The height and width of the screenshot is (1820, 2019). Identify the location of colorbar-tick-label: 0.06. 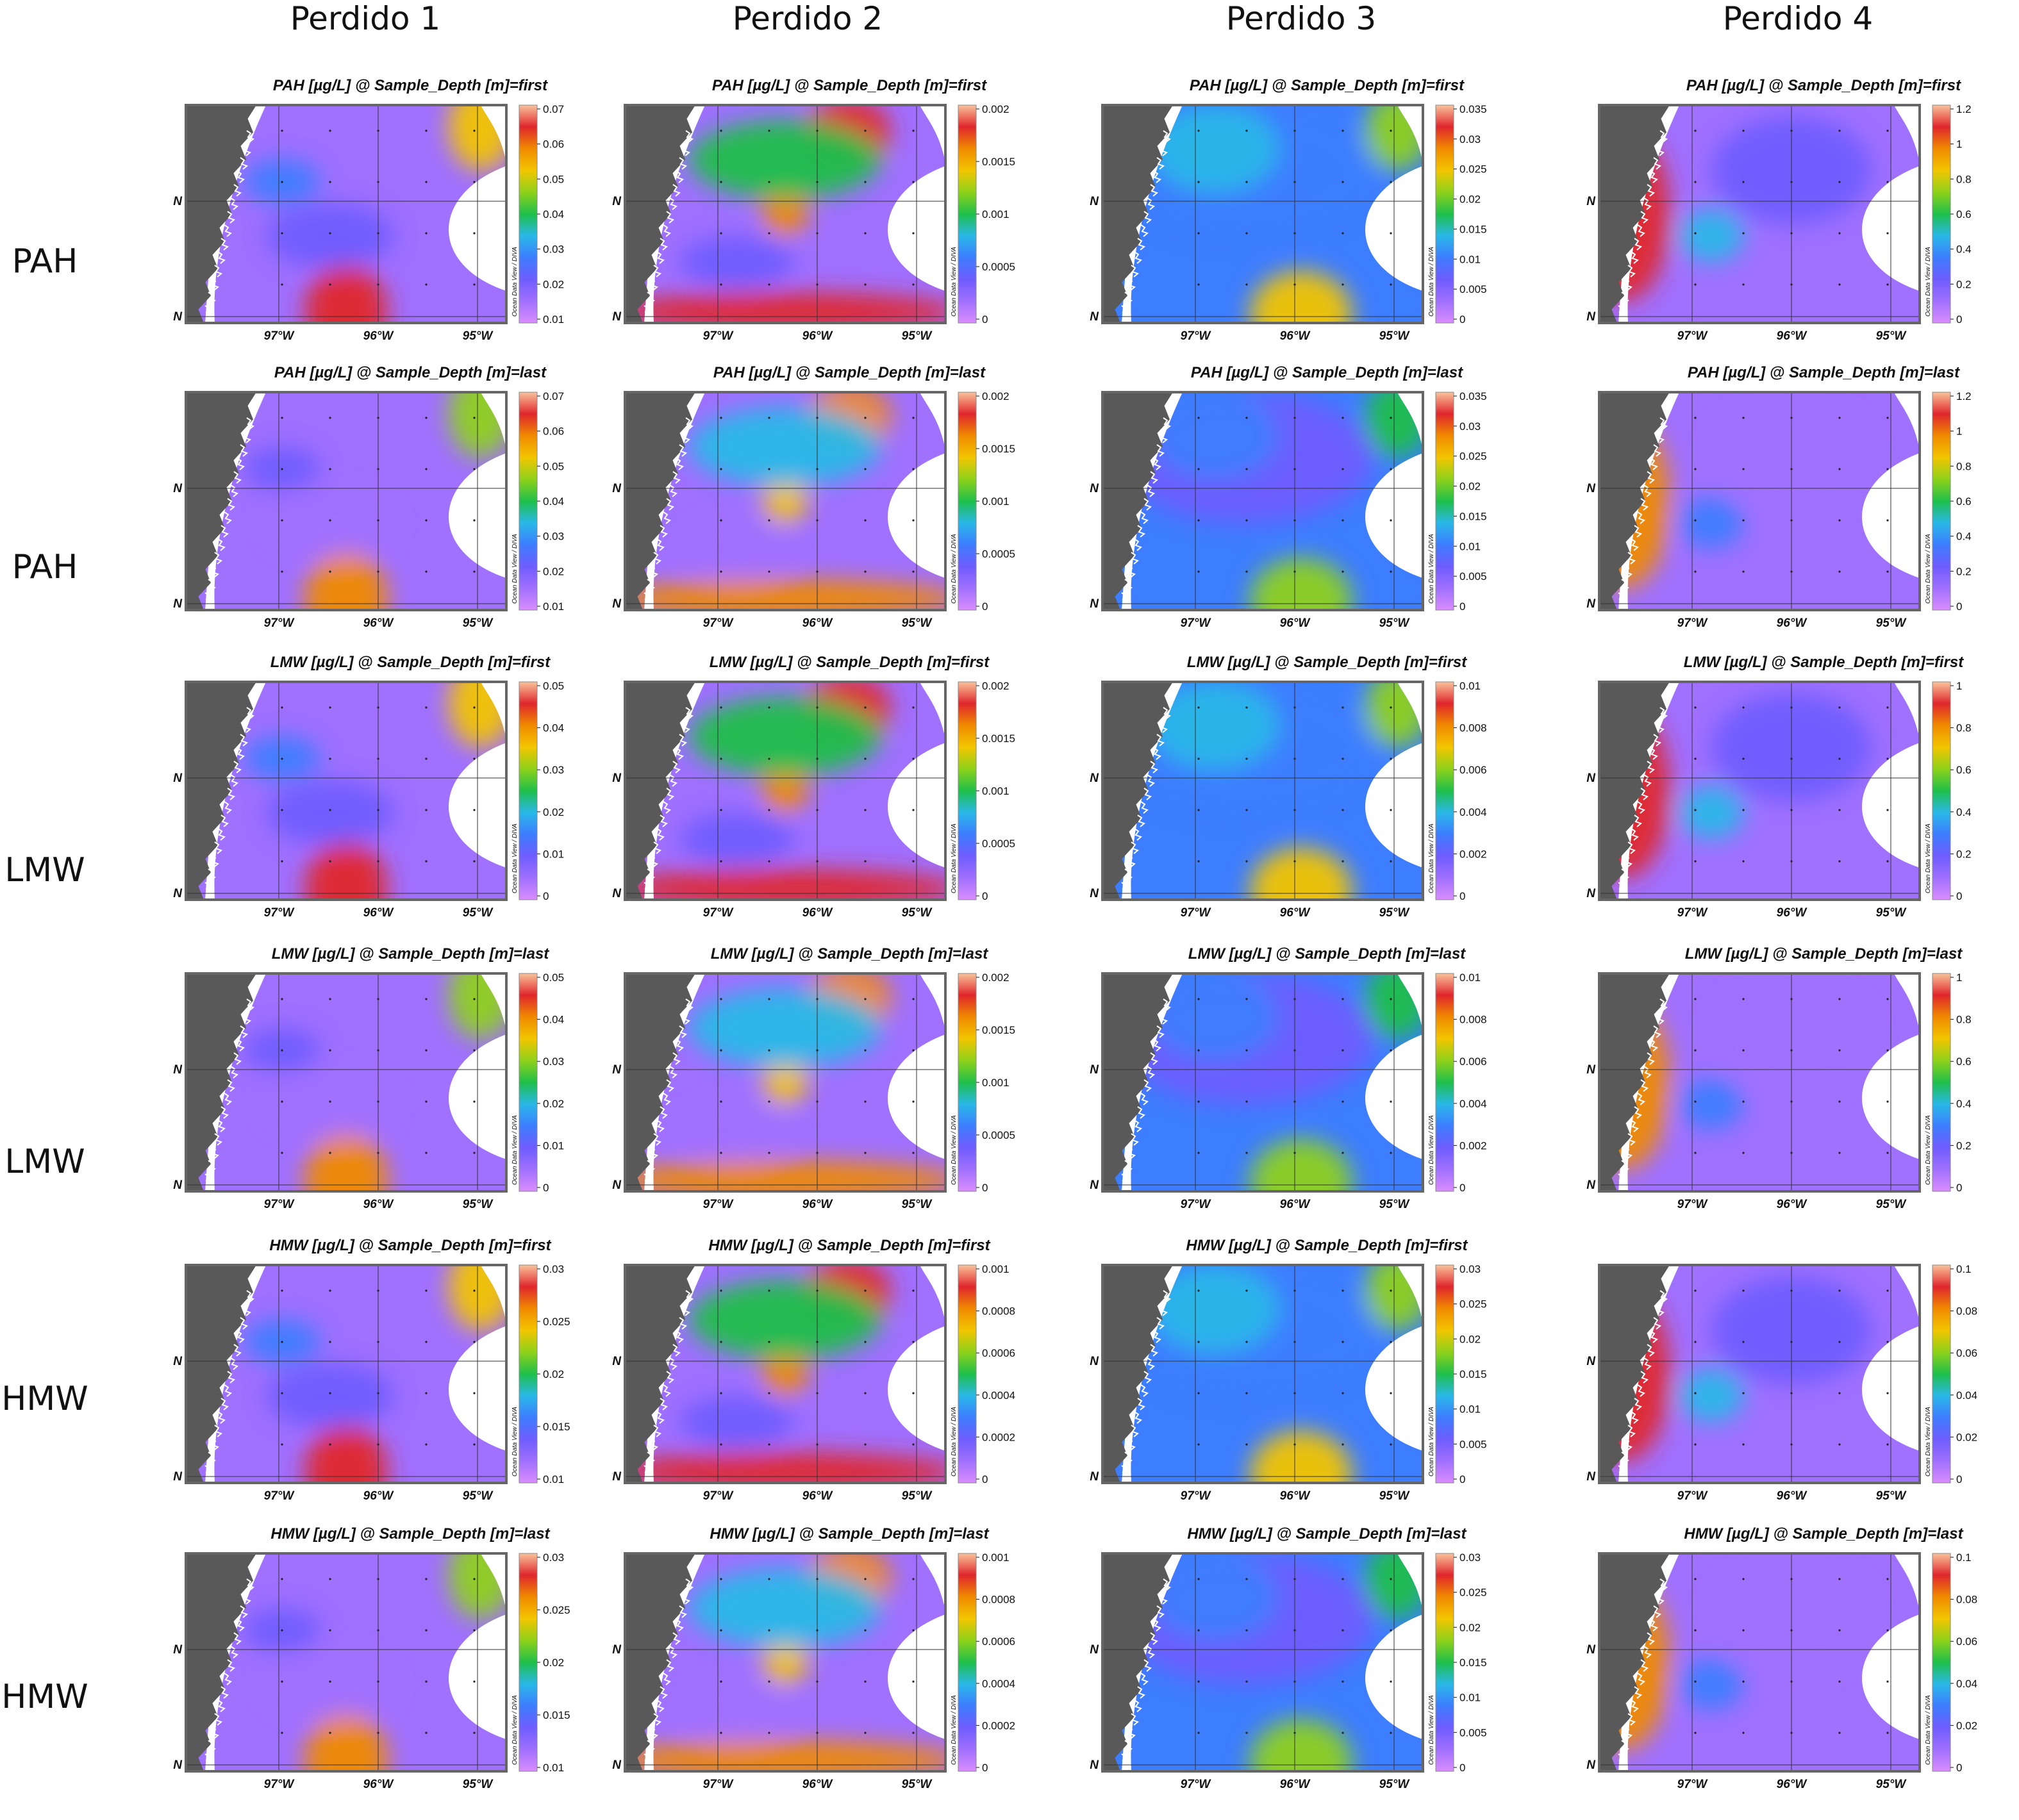
(1966, 1353).